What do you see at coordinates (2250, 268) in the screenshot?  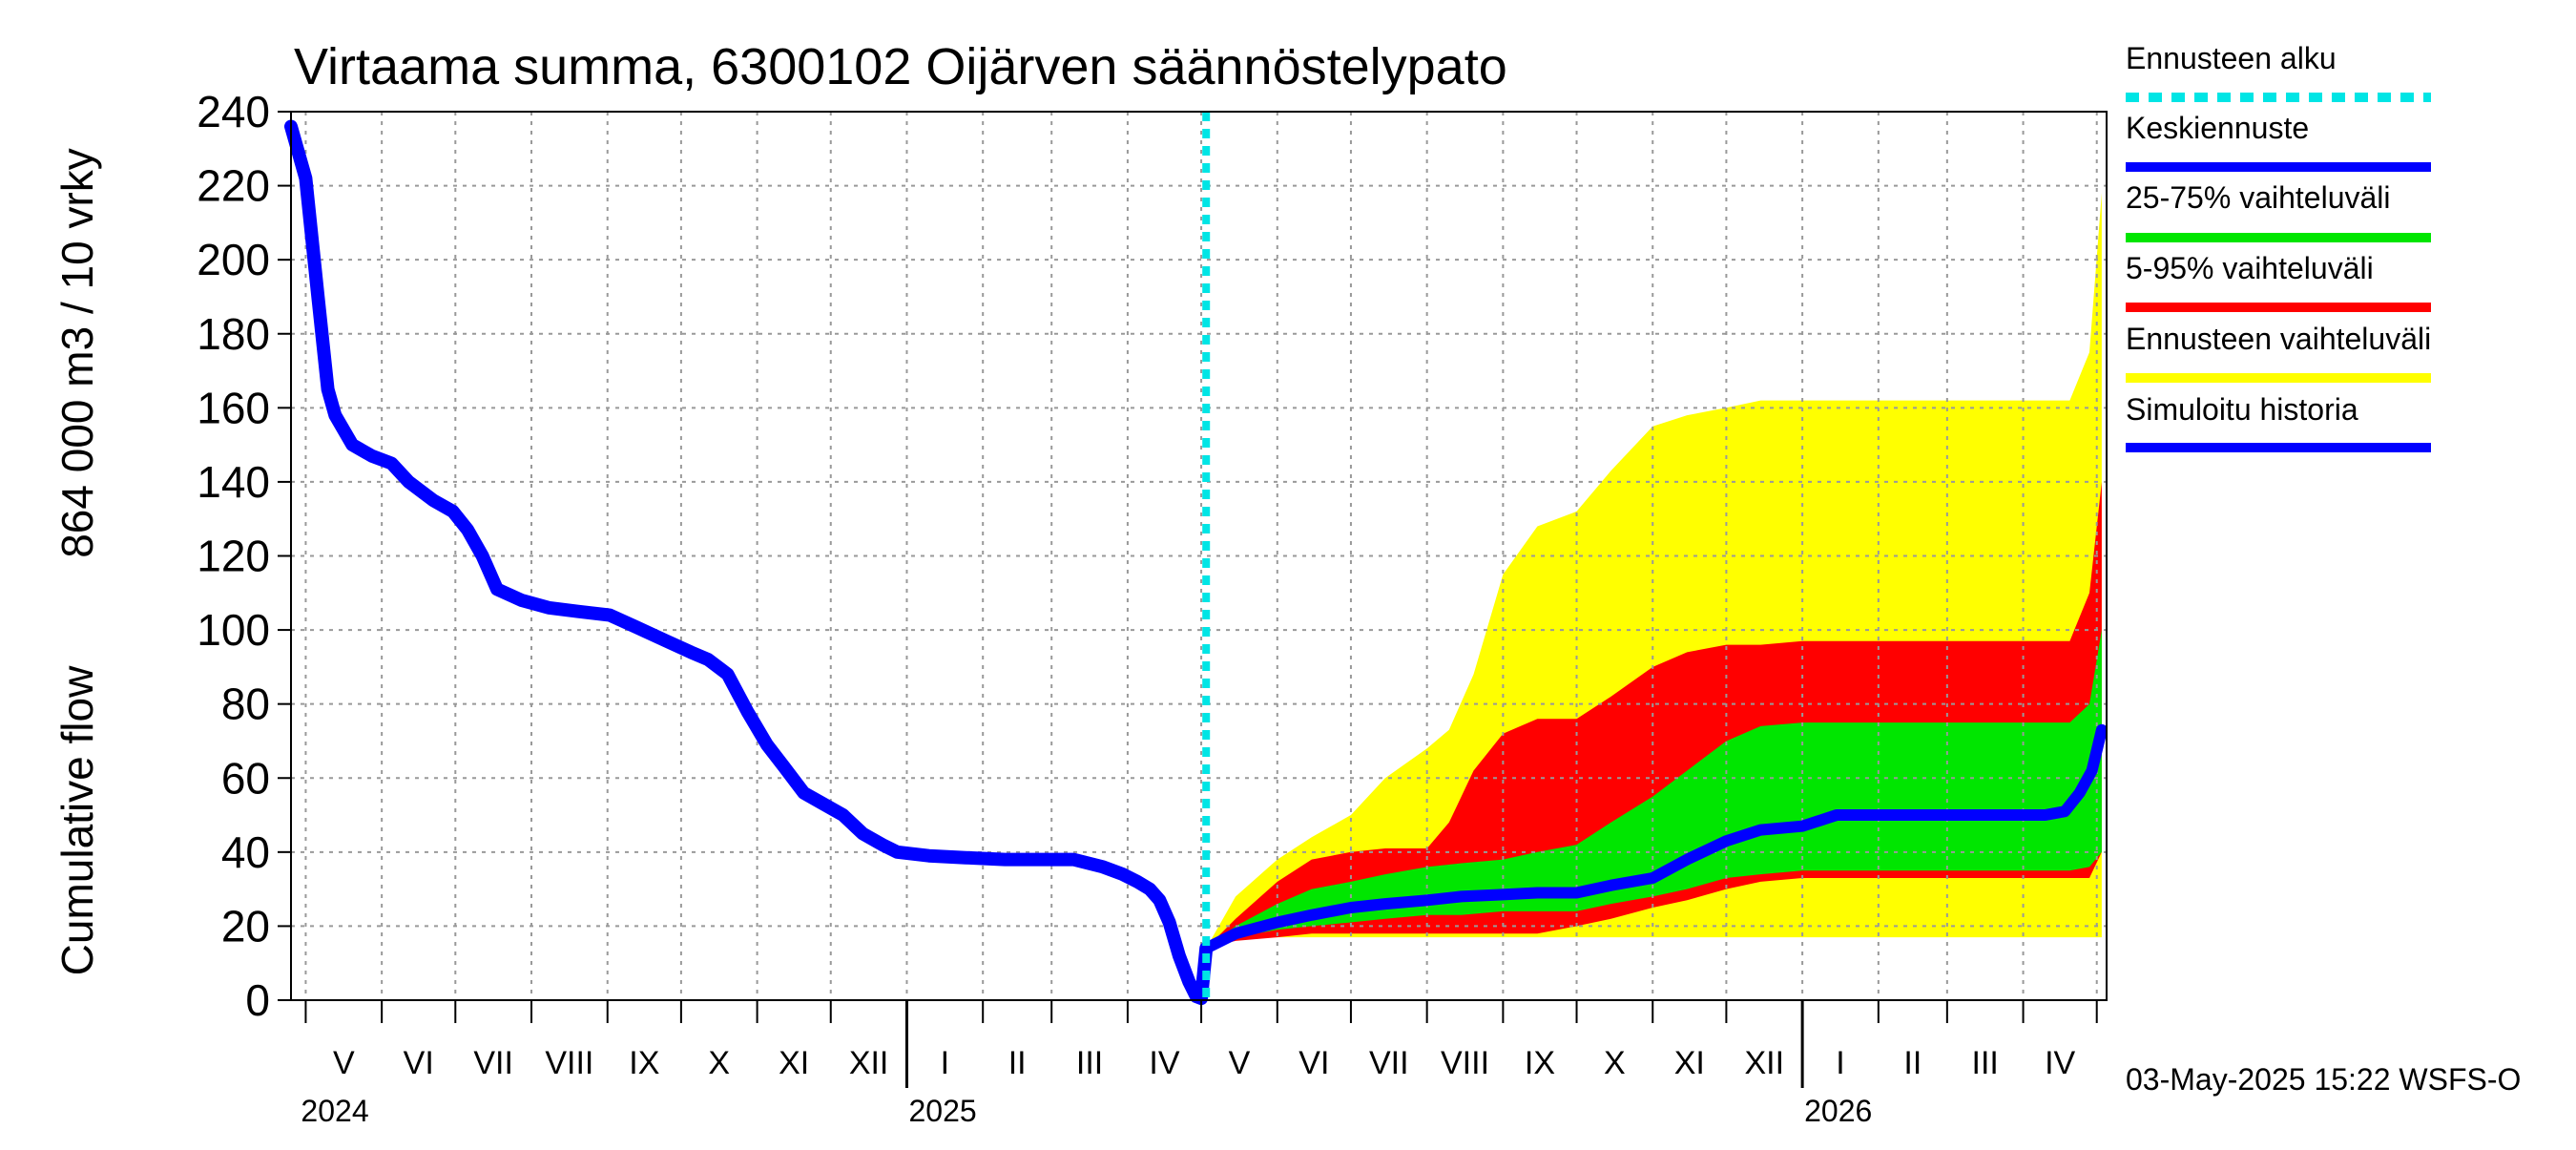 I see `legend-label: 5-95% vaihteluväli` at bounding box center [2250, 268].